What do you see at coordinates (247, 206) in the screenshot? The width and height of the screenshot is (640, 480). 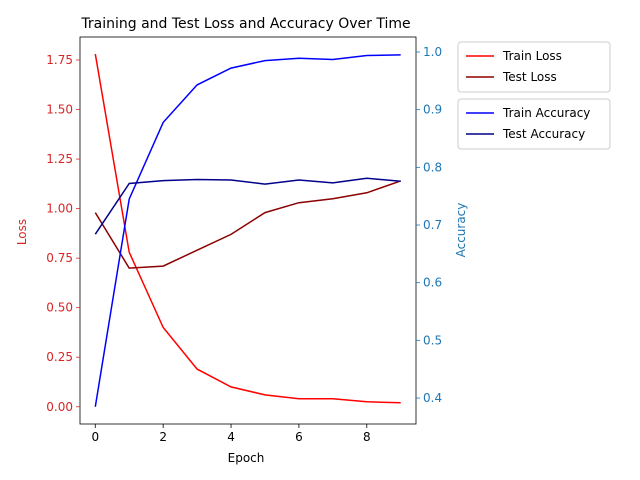 I see `line-test-accuracy` at bounding box center [247, 206].